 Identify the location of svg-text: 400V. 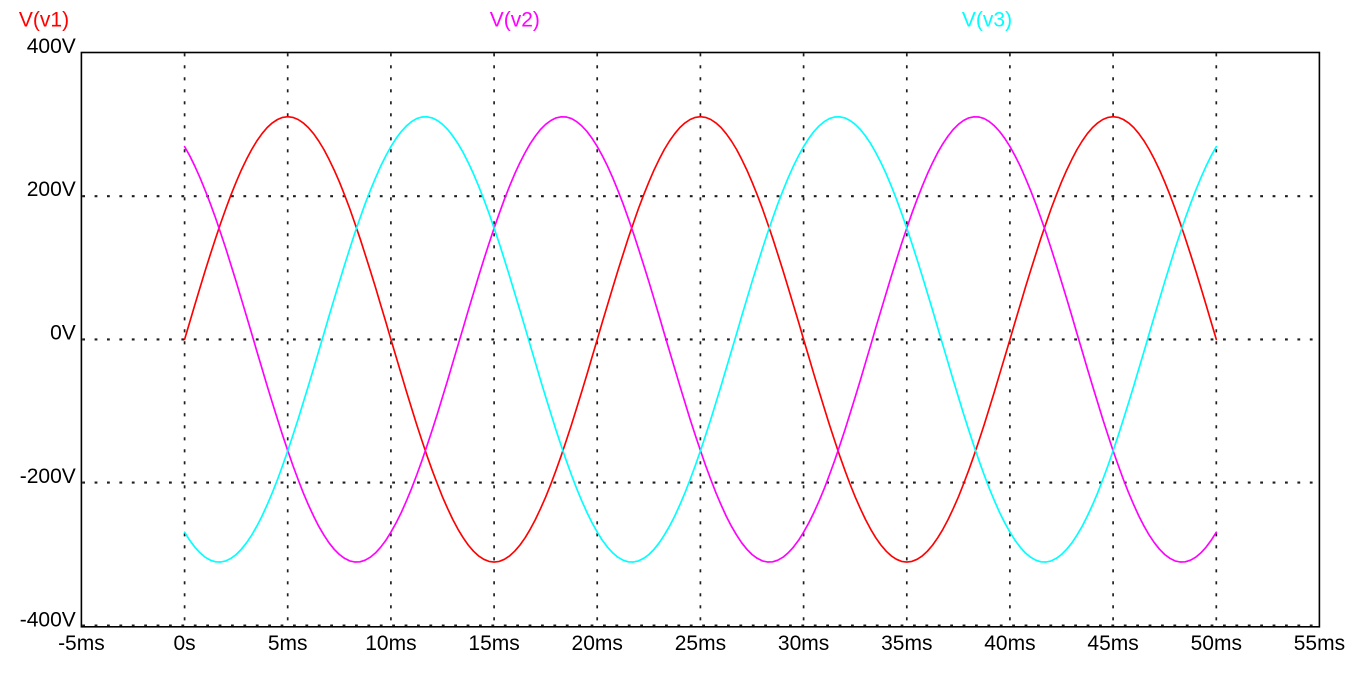
(51, 46).